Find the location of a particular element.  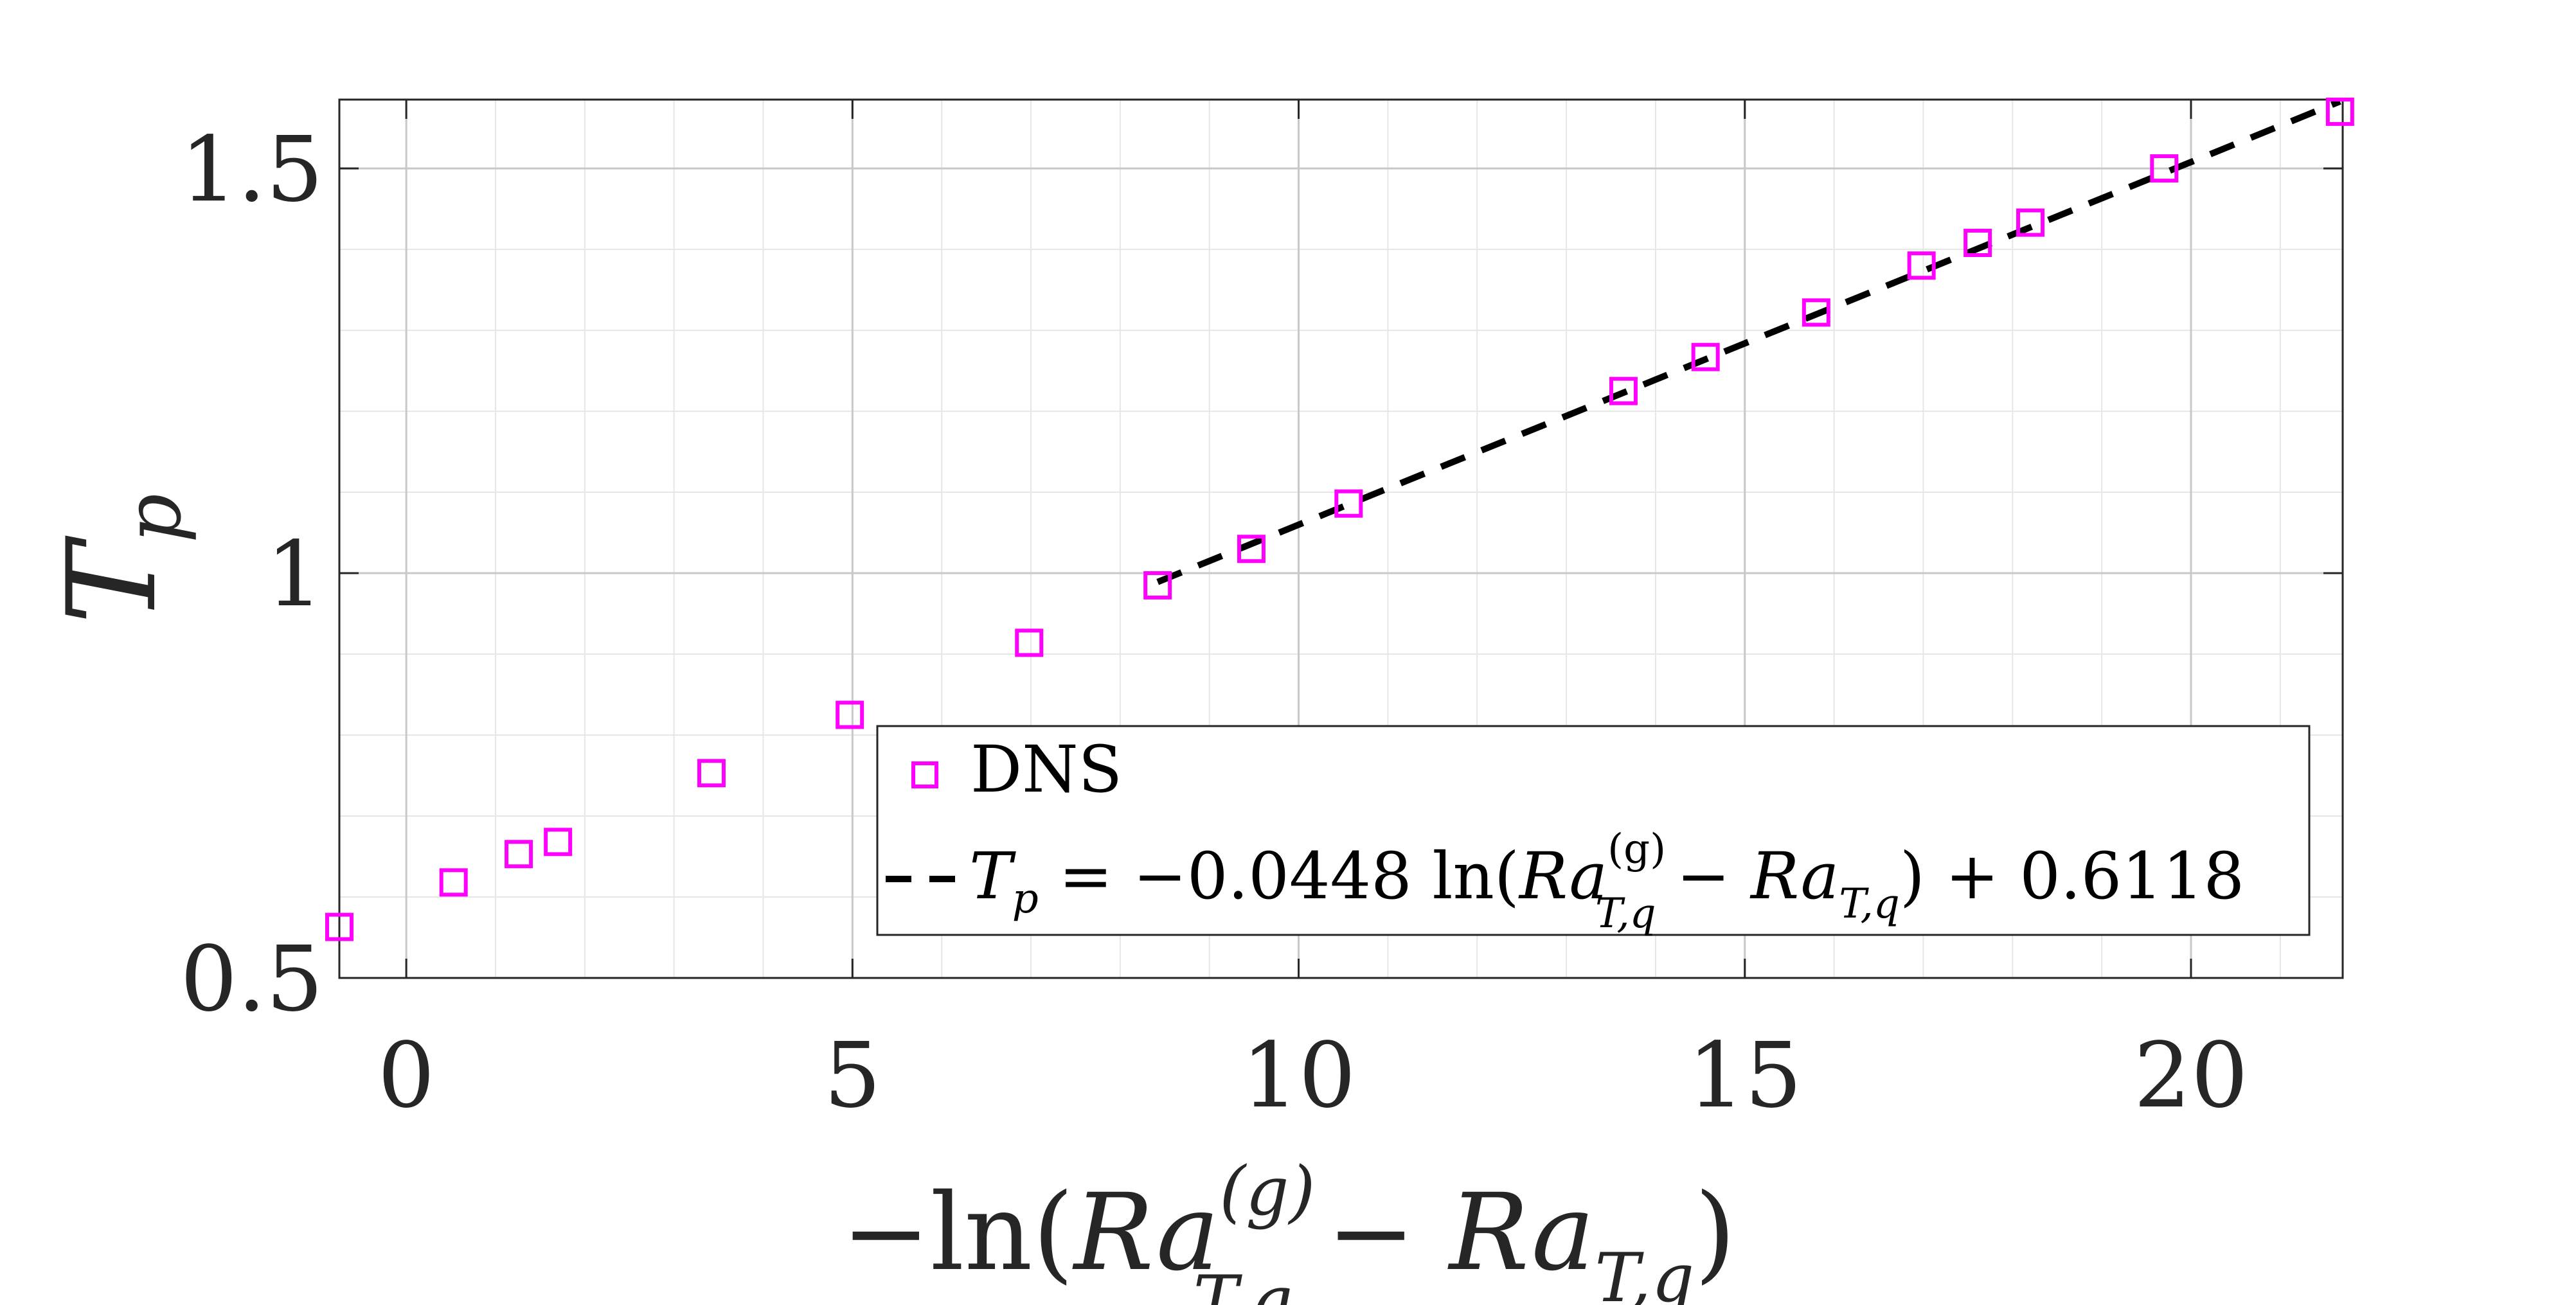

x-tick-label: 5 is located at coordinates (852, 1076).